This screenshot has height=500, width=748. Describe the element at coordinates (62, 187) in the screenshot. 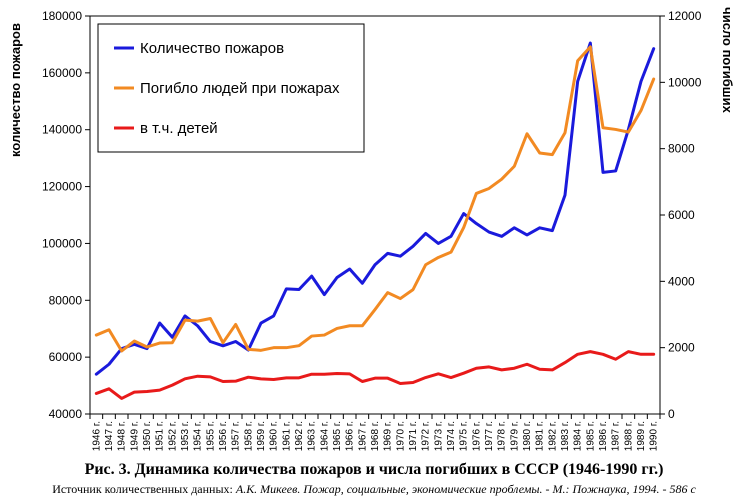

I see `y-left-tick-label: 120000` at that location.